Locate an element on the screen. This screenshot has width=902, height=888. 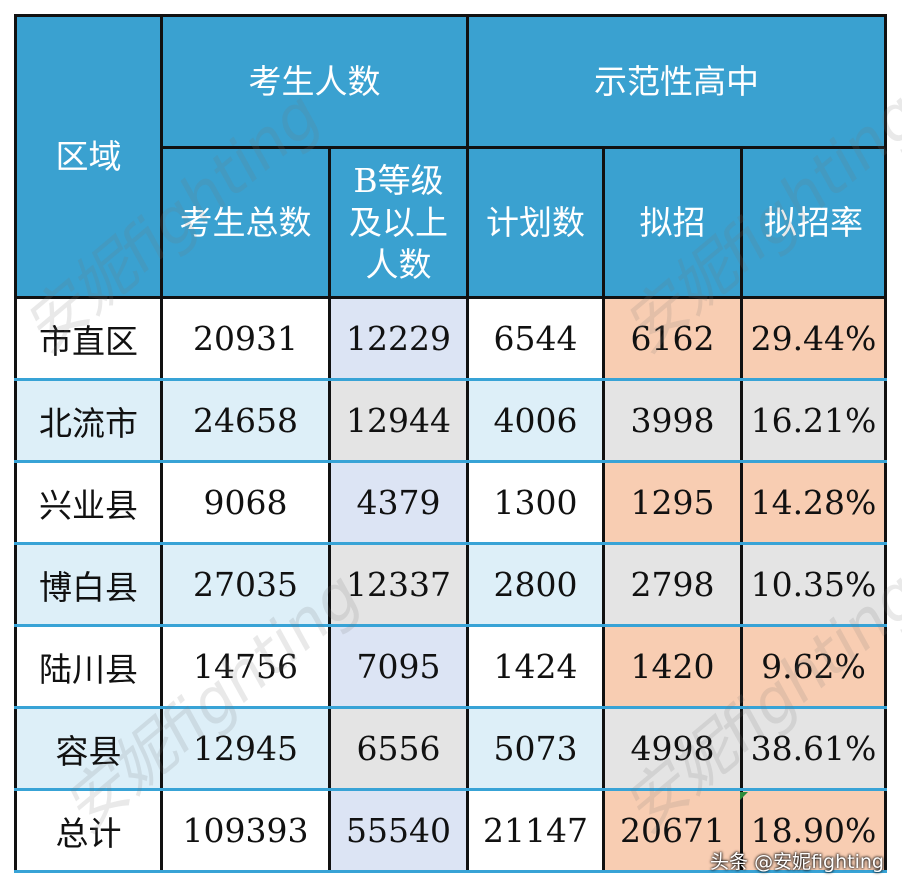
cell-total: 20931 is located at coordinates (245, 339).